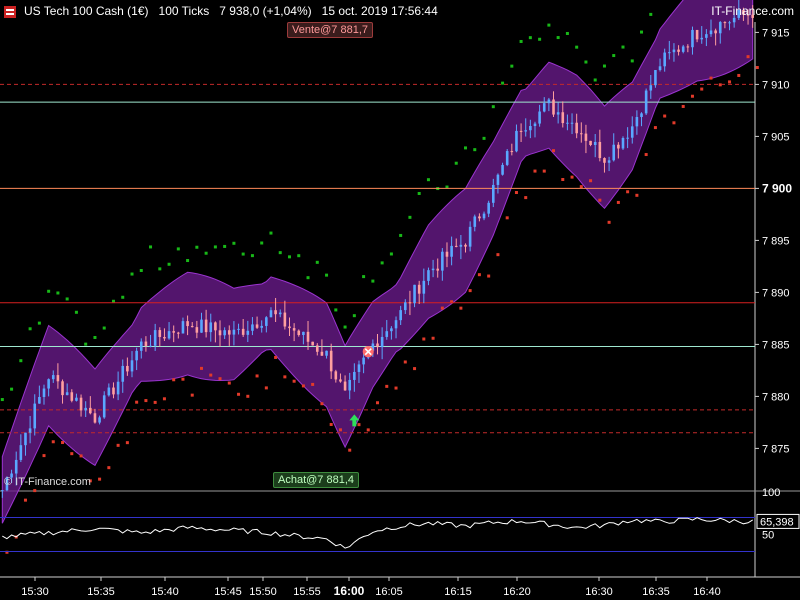 The image size is (800, 600). Describe the element at coordinates (263, 592) in the screenshot. I see `time-tick-label: 15:50` at that location.